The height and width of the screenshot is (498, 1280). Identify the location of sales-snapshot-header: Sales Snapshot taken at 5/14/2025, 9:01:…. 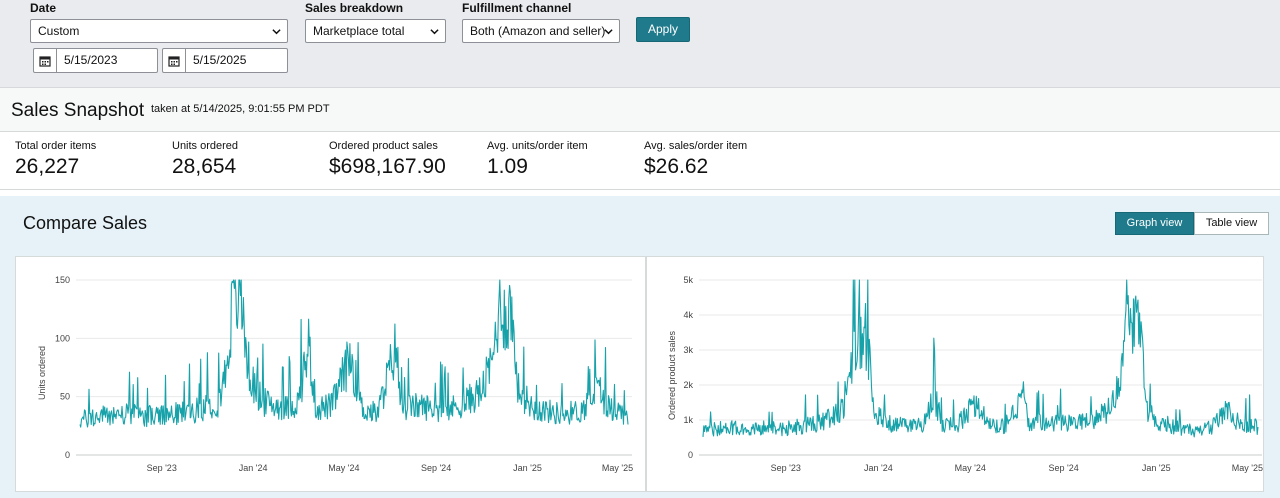
(640, 110).